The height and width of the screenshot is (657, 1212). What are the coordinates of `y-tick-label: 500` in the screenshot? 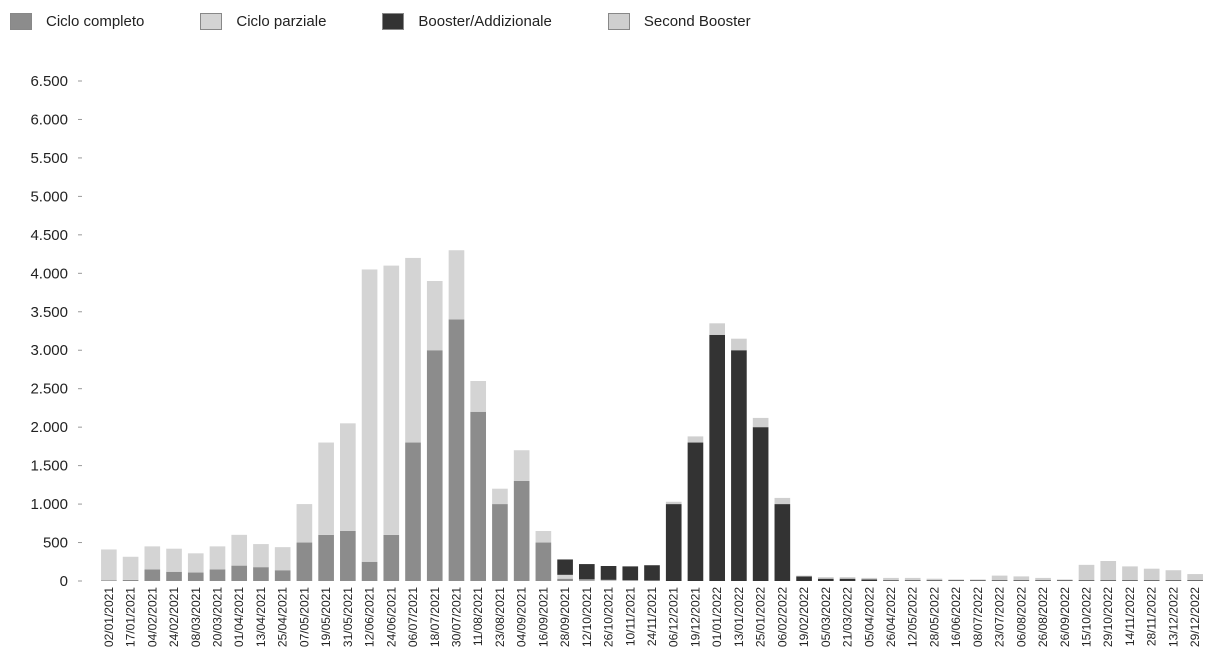 It's located at (55, 543).